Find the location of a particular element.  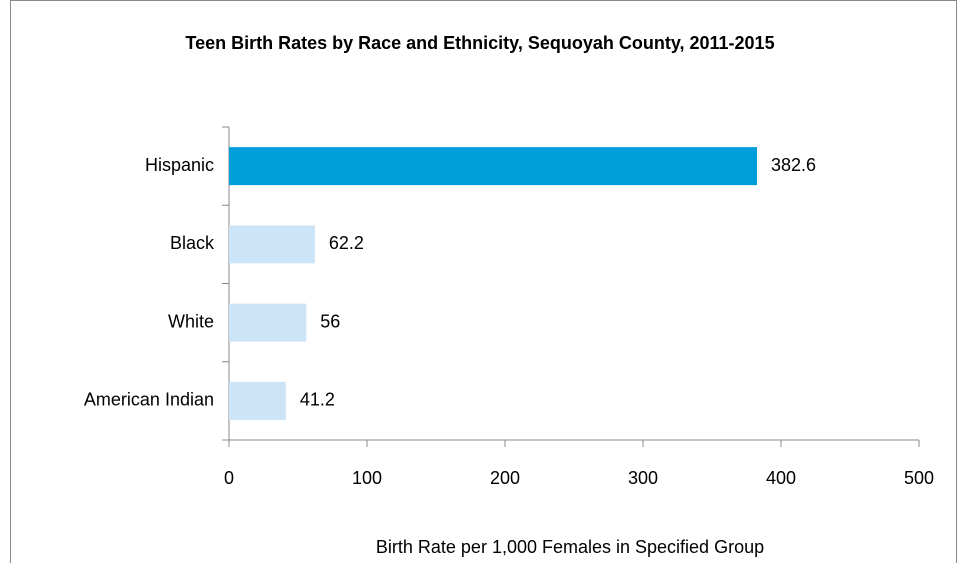

y-tick-label: Hispanic is located at coordinates (179, 165).